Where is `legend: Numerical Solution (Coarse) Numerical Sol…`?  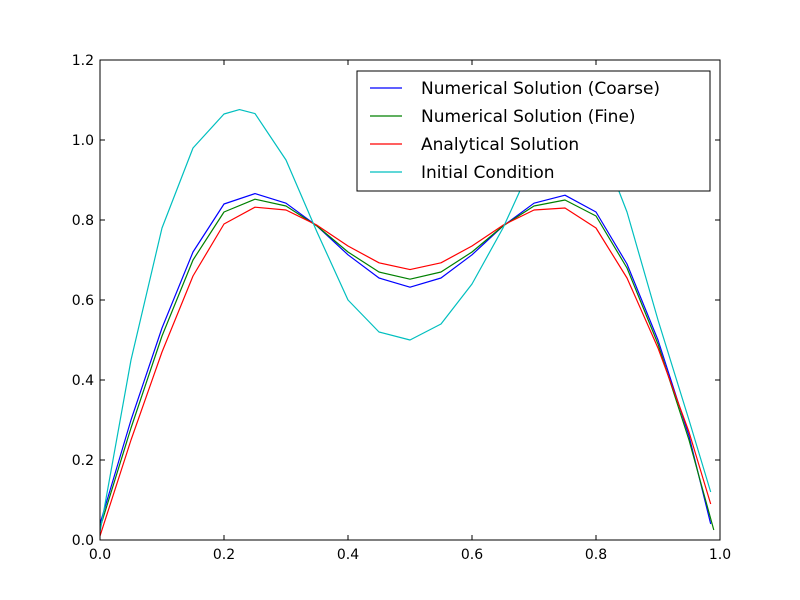 legend: Numerical Solution (Coarse) Numerical Sol… is located at coordinates (533, 131).